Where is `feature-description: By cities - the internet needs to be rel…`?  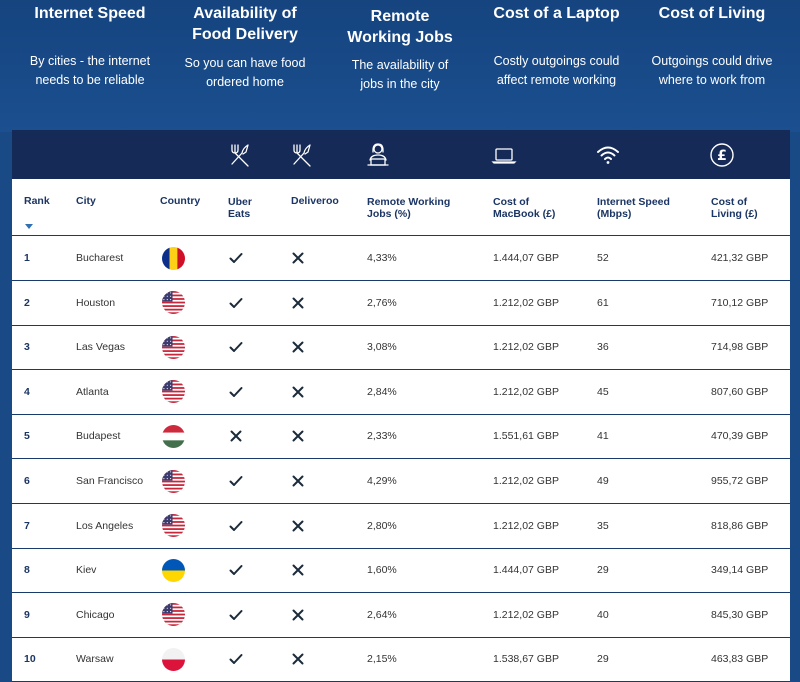 feature-description: By cities - the internet needs to be rel… is located at coordinates (90, 70).